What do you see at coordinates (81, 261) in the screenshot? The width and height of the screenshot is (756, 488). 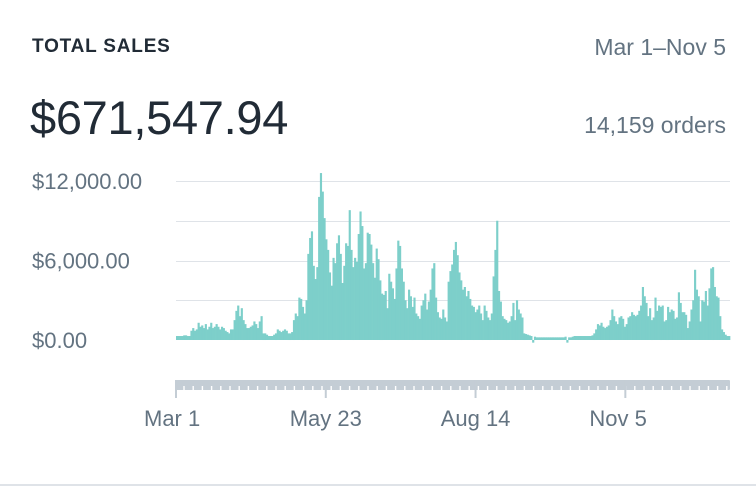 I see `y-tick-label: $6,000.00` at bounding box center [81, 261].